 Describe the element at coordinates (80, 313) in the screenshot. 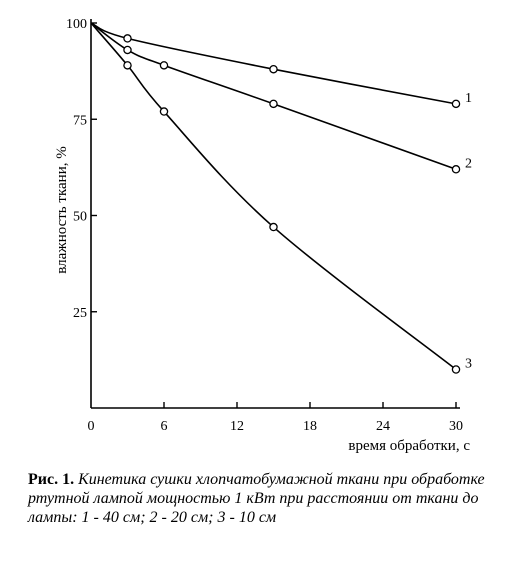

I see `y-tick-label-25: 25` at that location.